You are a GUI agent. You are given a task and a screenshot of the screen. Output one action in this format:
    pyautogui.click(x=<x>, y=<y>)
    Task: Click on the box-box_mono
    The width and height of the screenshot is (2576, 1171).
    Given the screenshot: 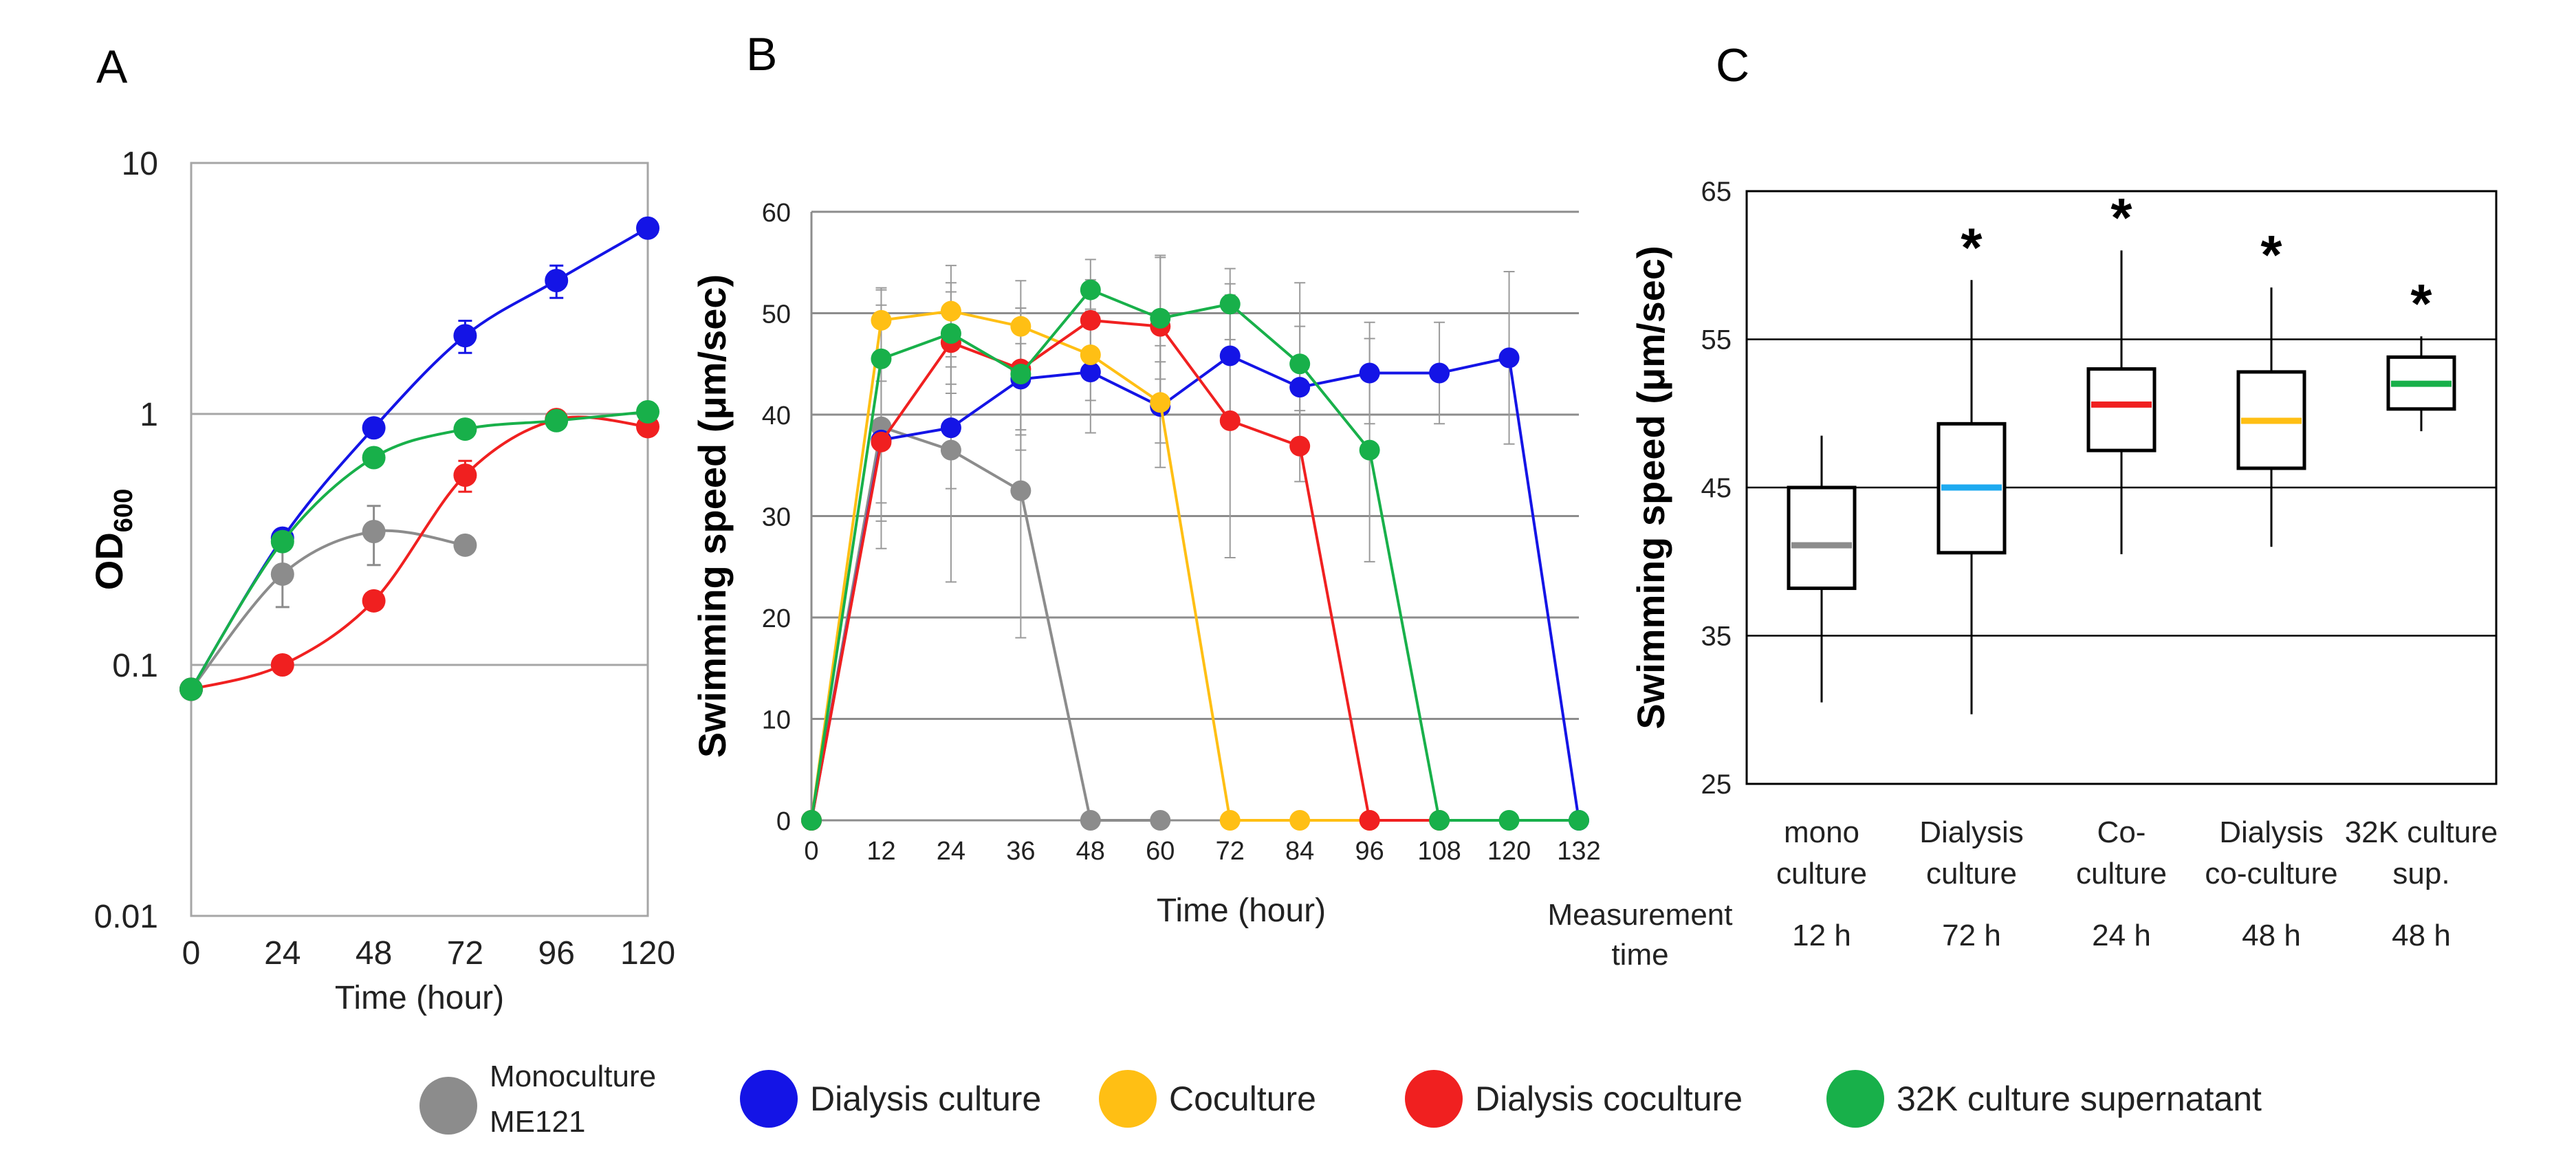 What is the action you would take?
    pyautogui.click(x=1822, y=538)
    